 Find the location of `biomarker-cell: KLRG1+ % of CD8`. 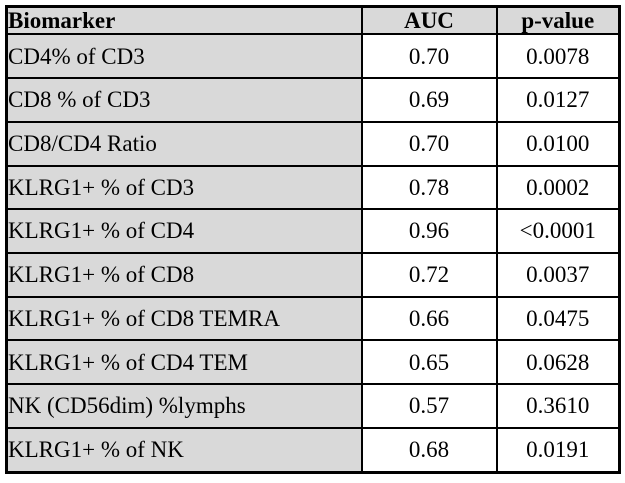

biomarker-cell: KLRG1+ % of CD8 is located at coordinates (184, 274).